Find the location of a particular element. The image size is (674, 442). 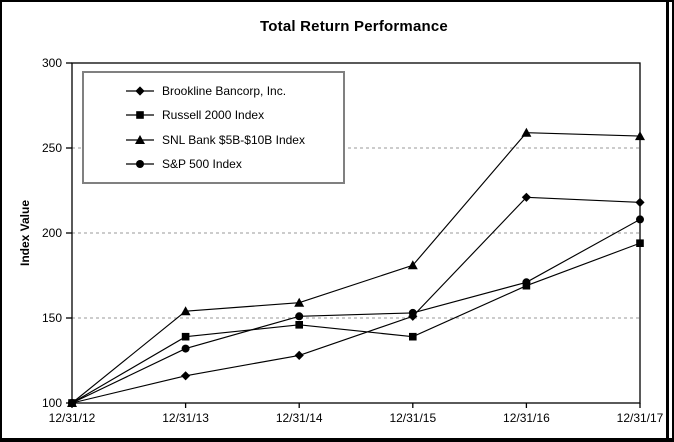

legend-item: SNL Bank $5B-$10B Index is located at coordinates (234, 140).